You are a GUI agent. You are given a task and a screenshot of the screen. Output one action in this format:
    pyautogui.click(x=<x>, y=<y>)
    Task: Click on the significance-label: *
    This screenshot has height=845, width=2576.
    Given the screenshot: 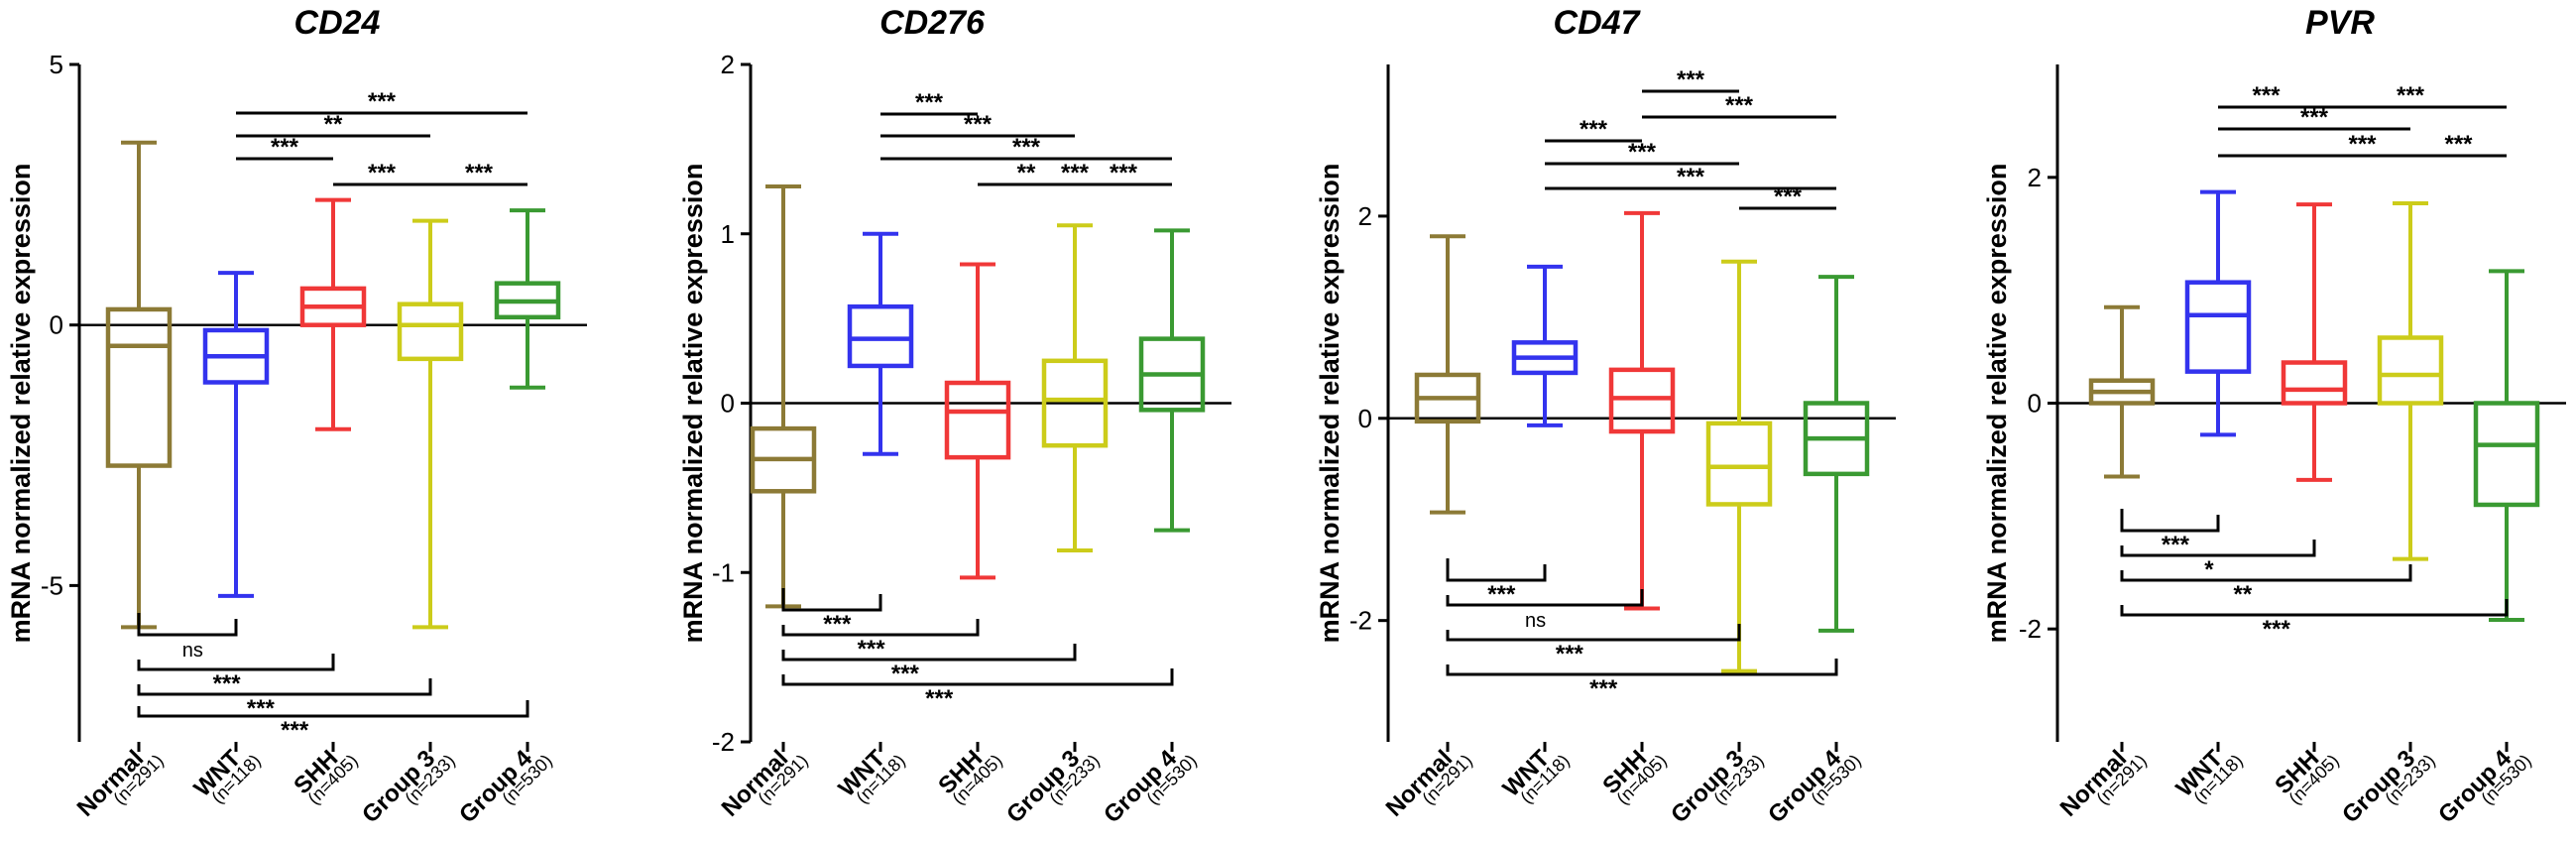 What is the action you would take?
    pyautogui.click(x=2209, y=569)
    